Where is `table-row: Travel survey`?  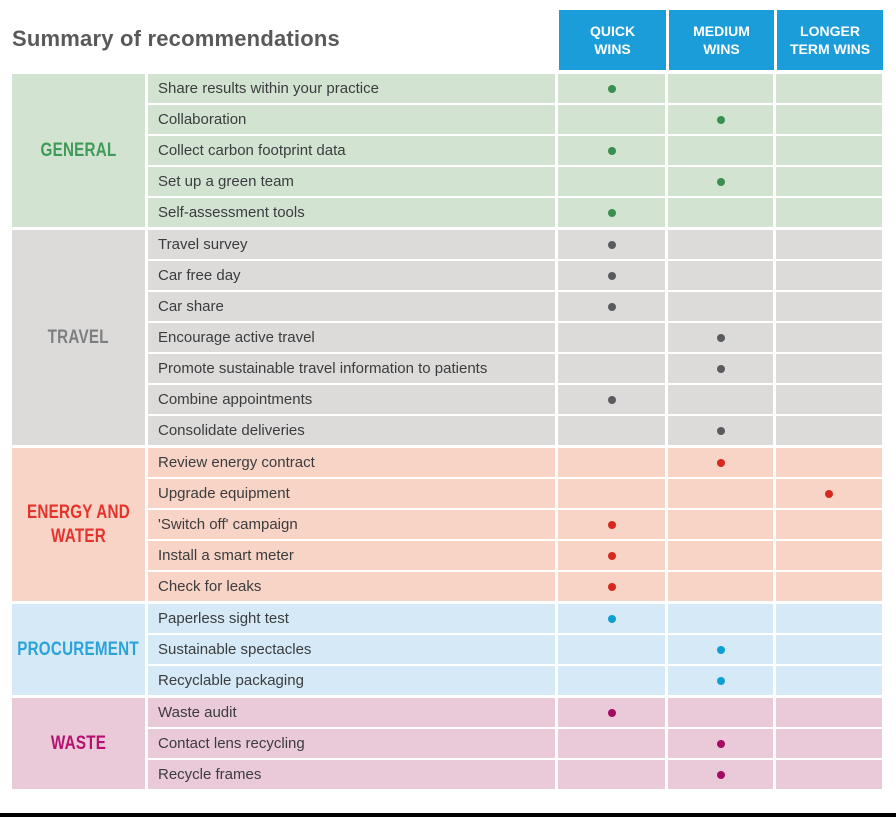 table-row: Travel survey is located at coordinates (515, 244).